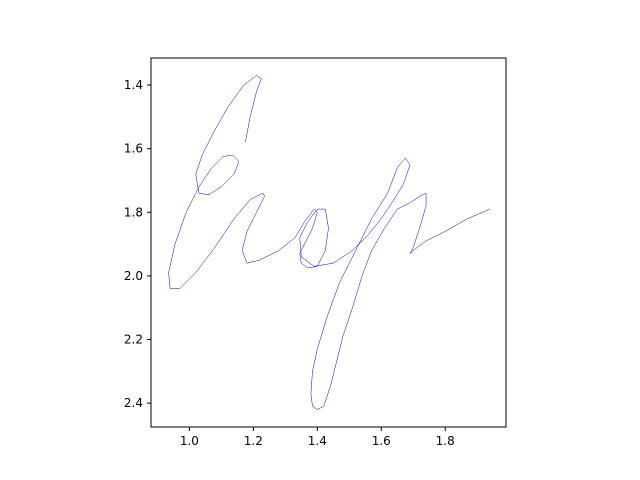  Describe the element at coordinates (133, 340) in the screenshot. I see `y-tick-label: 2.2` at that location.